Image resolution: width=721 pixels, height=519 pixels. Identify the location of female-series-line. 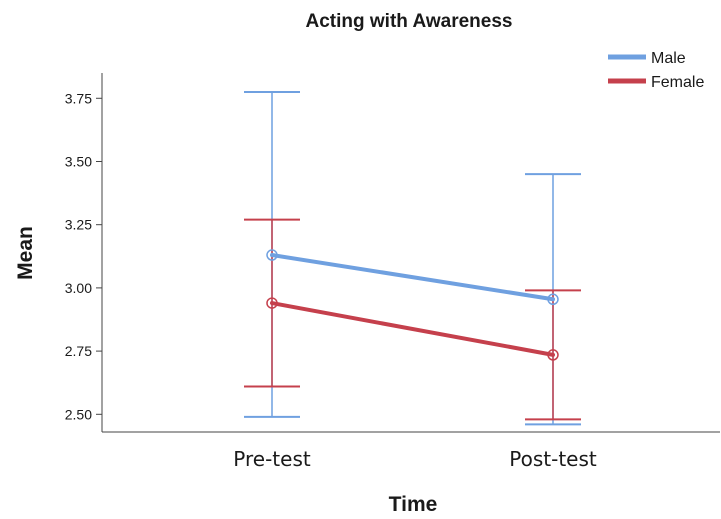
(412, 329).